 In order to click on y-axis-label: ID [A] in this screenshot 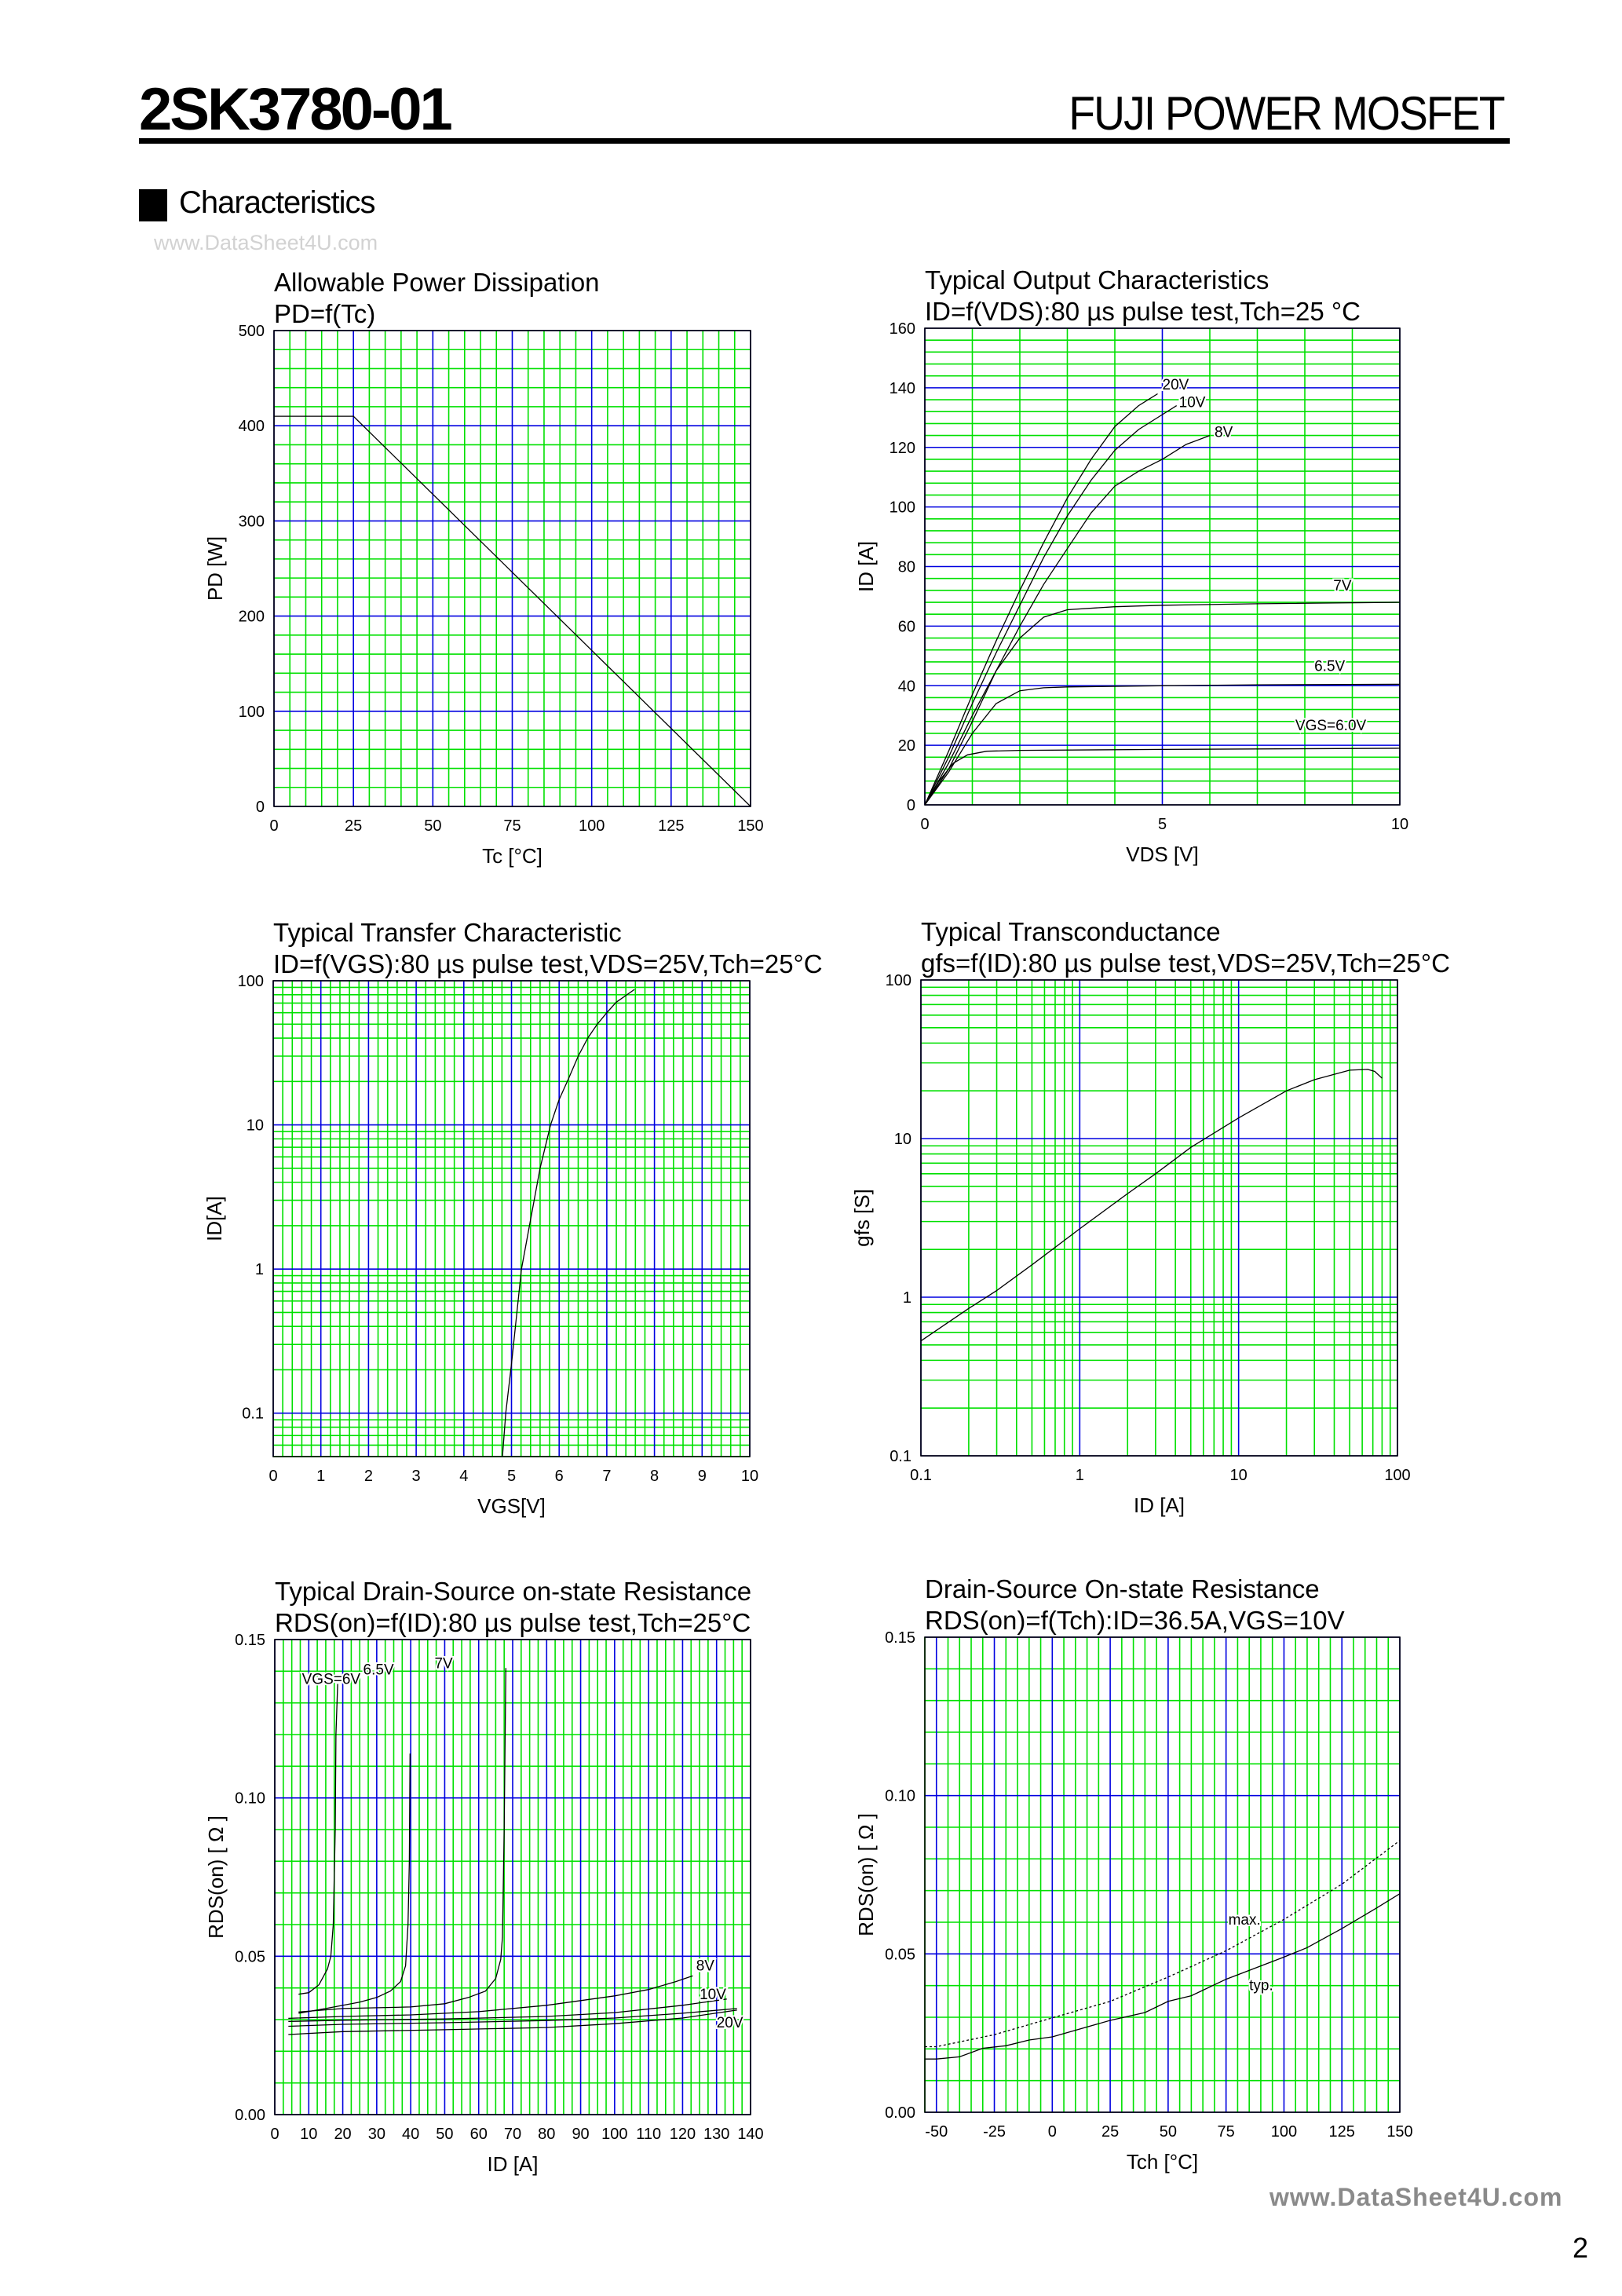, I will do `click(866, 567)`.